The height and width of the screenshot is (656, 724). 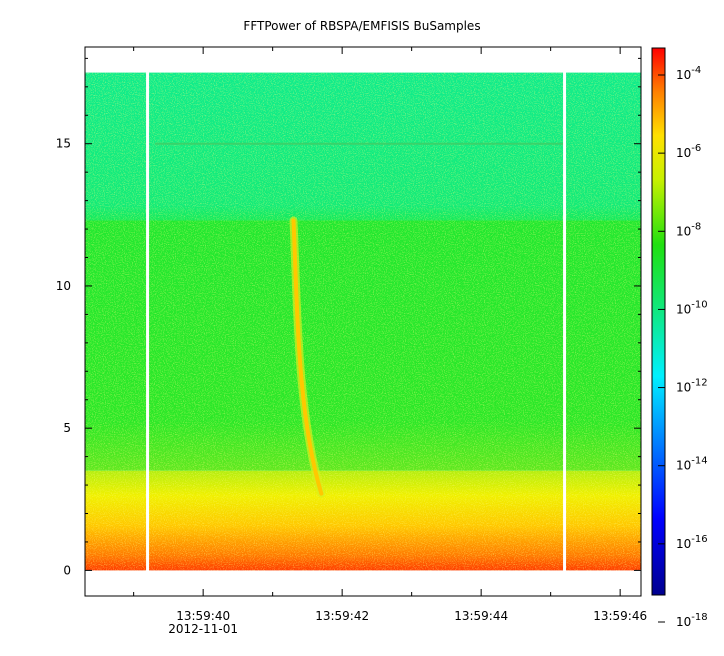 What do you see at coordinates (692, 542) in the screenshot?
I see `colorbar-tick-label: 10⁻¹⁶` at bounding box center [692, 542].